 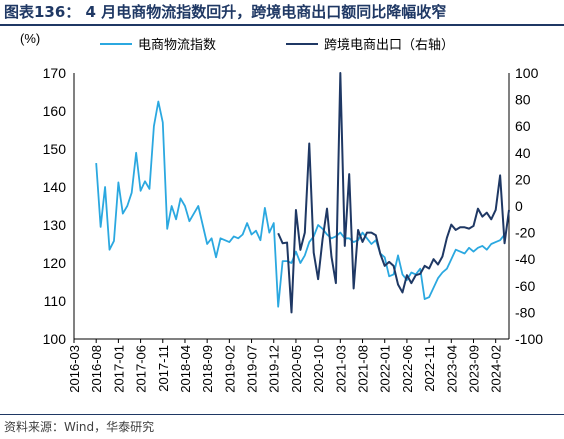 I want to click on left-tick-label: 170, so click(x=55, y=73).